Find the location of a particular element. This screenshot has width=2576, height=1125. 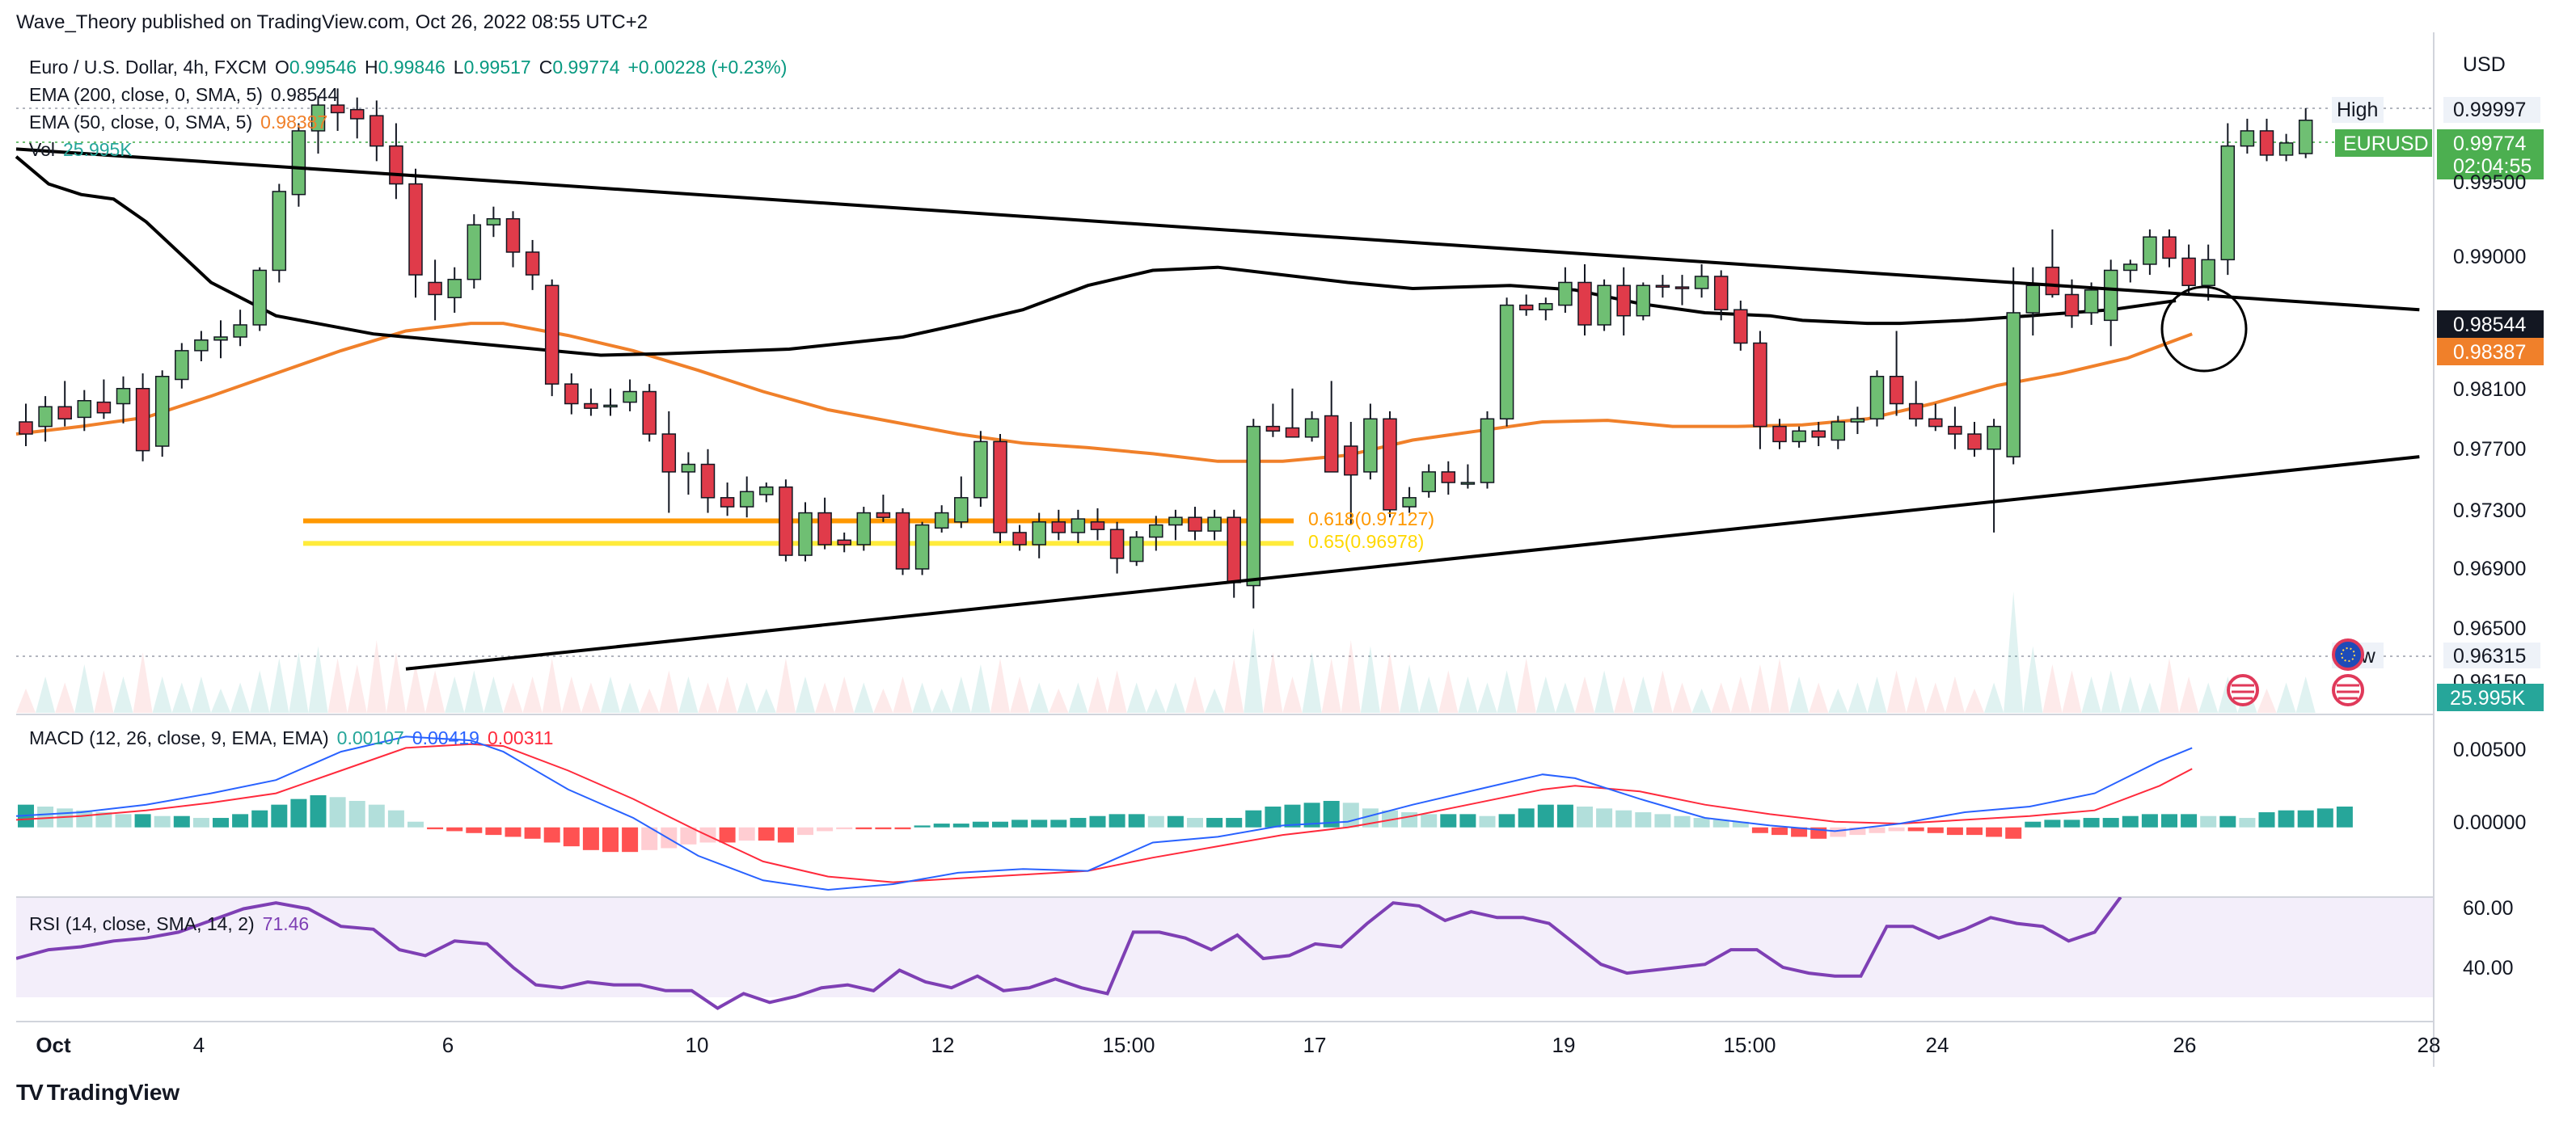

high-label-box is located at coordinates (2358, 110).